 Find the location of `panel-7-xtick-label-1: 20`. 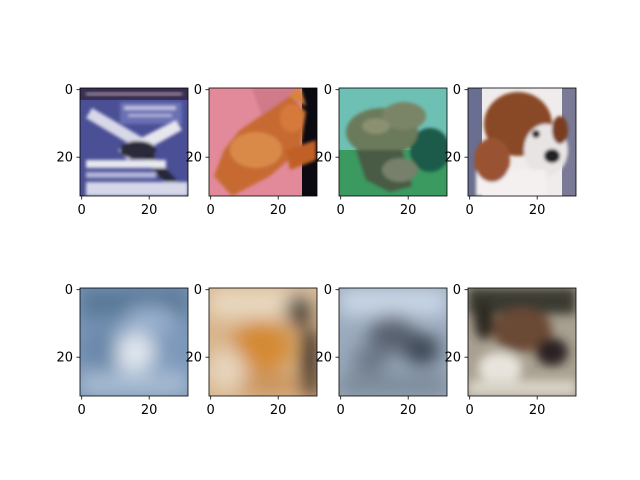

panel-7-xtick-label-1: 20 is located at coordinates (408, 410).